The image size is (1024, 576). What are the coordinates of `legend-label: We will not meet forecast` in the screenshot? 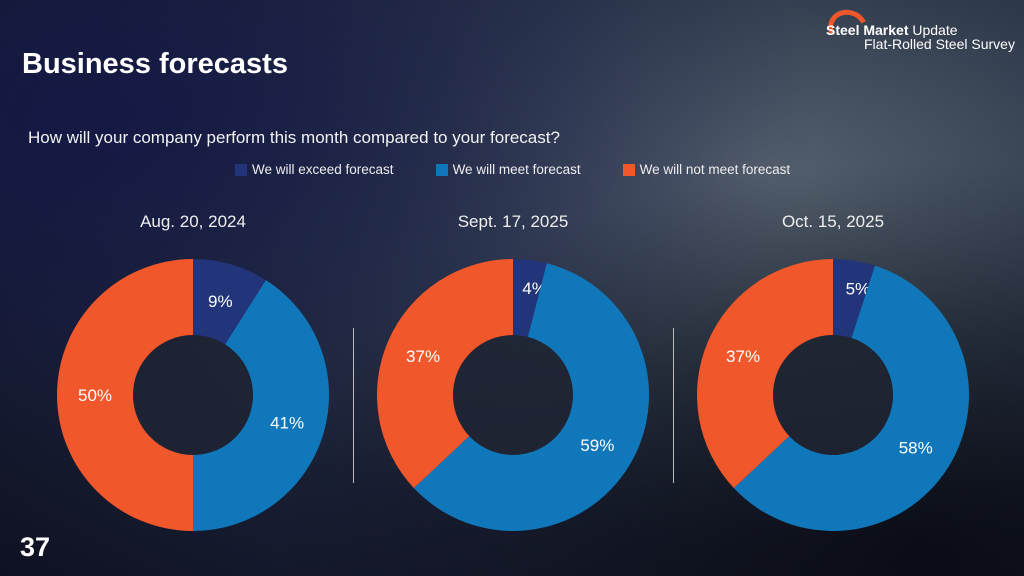 It's located at (715, 169).